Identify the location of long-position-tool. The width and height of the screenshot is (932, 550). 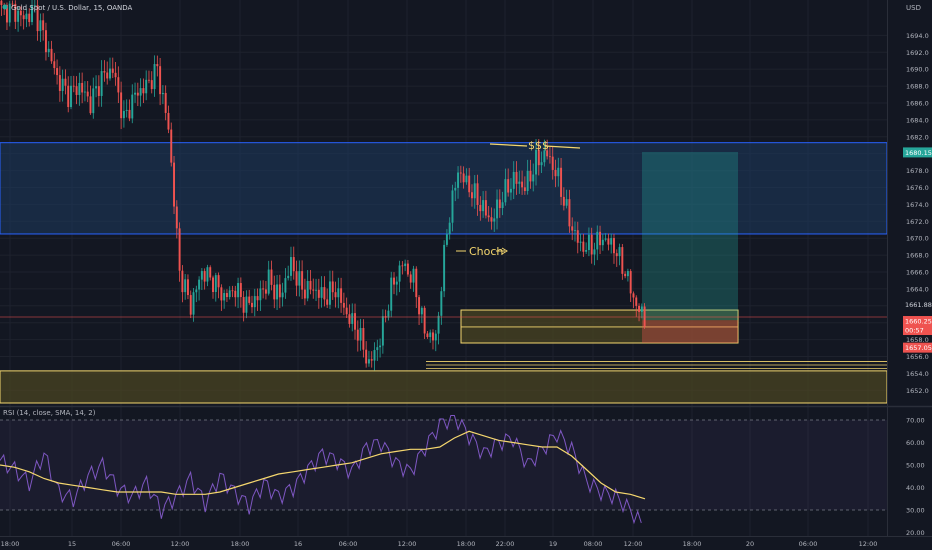
(690, 247).